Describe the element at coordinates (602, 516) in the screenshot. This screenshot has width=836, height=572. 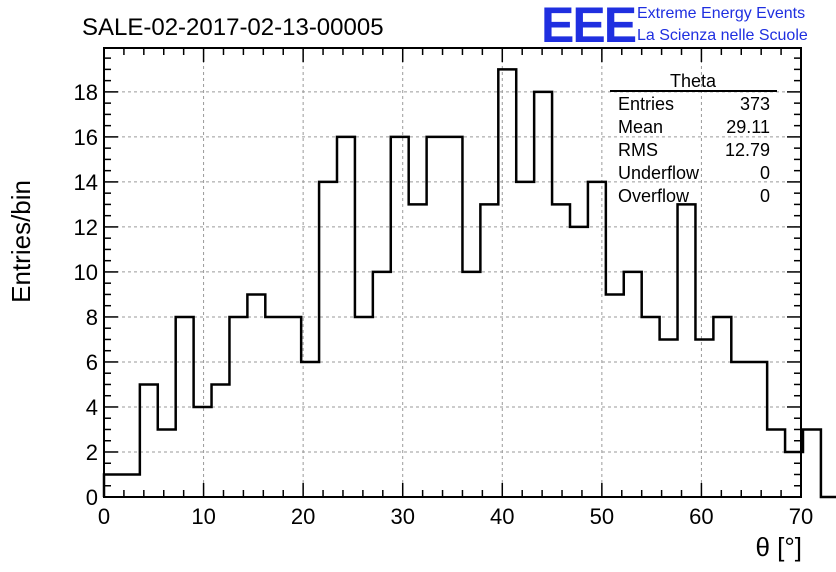
I see `x-tick-label: 50` at that location.